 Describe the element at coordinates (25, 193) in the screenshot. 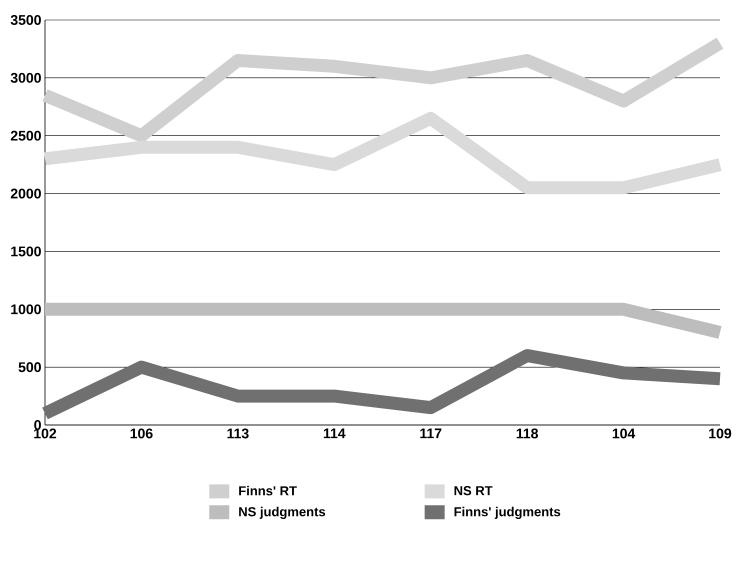

I see `y-tick-label: 2000` at that location.